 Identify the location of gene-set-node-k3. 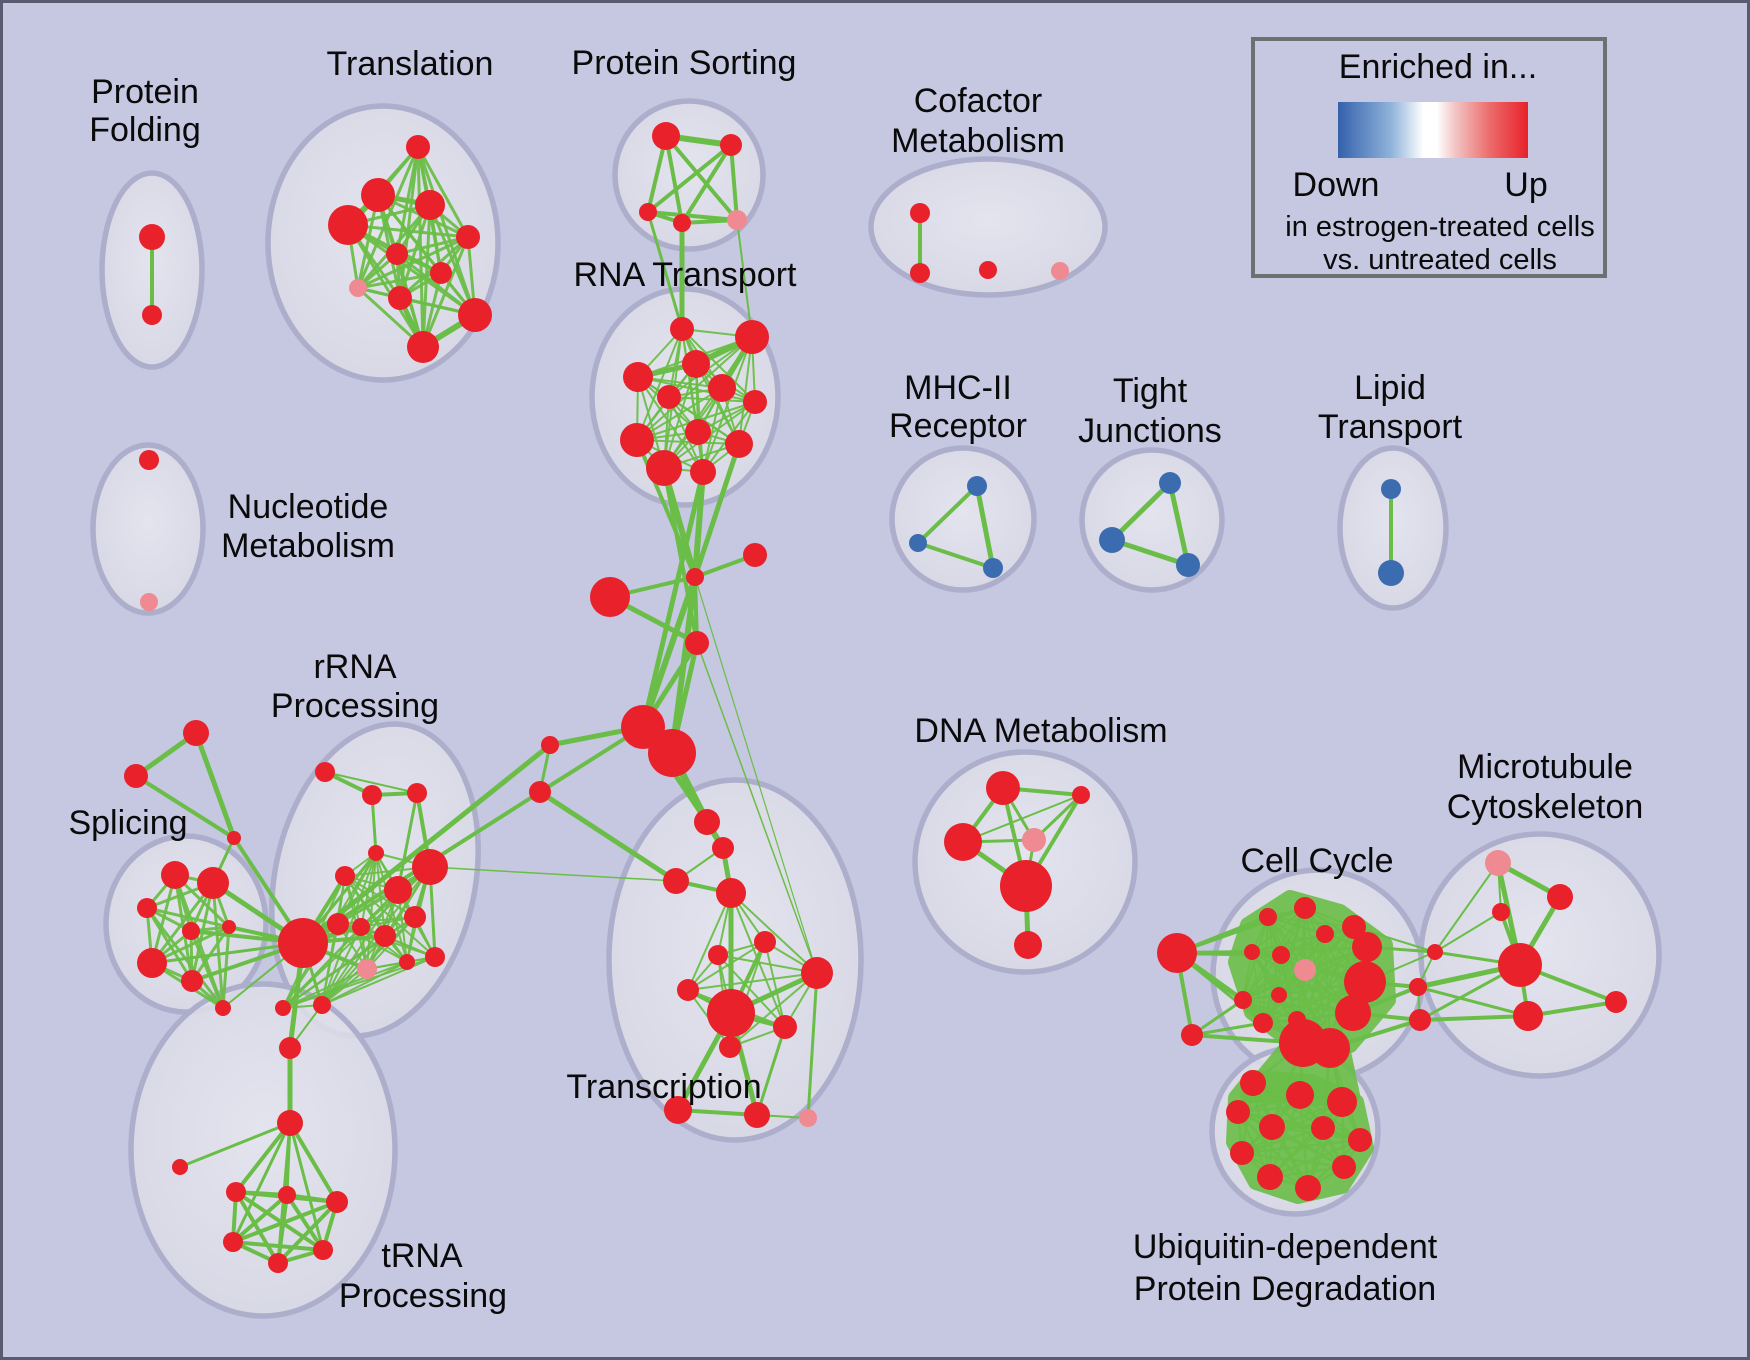
(180, 1167).